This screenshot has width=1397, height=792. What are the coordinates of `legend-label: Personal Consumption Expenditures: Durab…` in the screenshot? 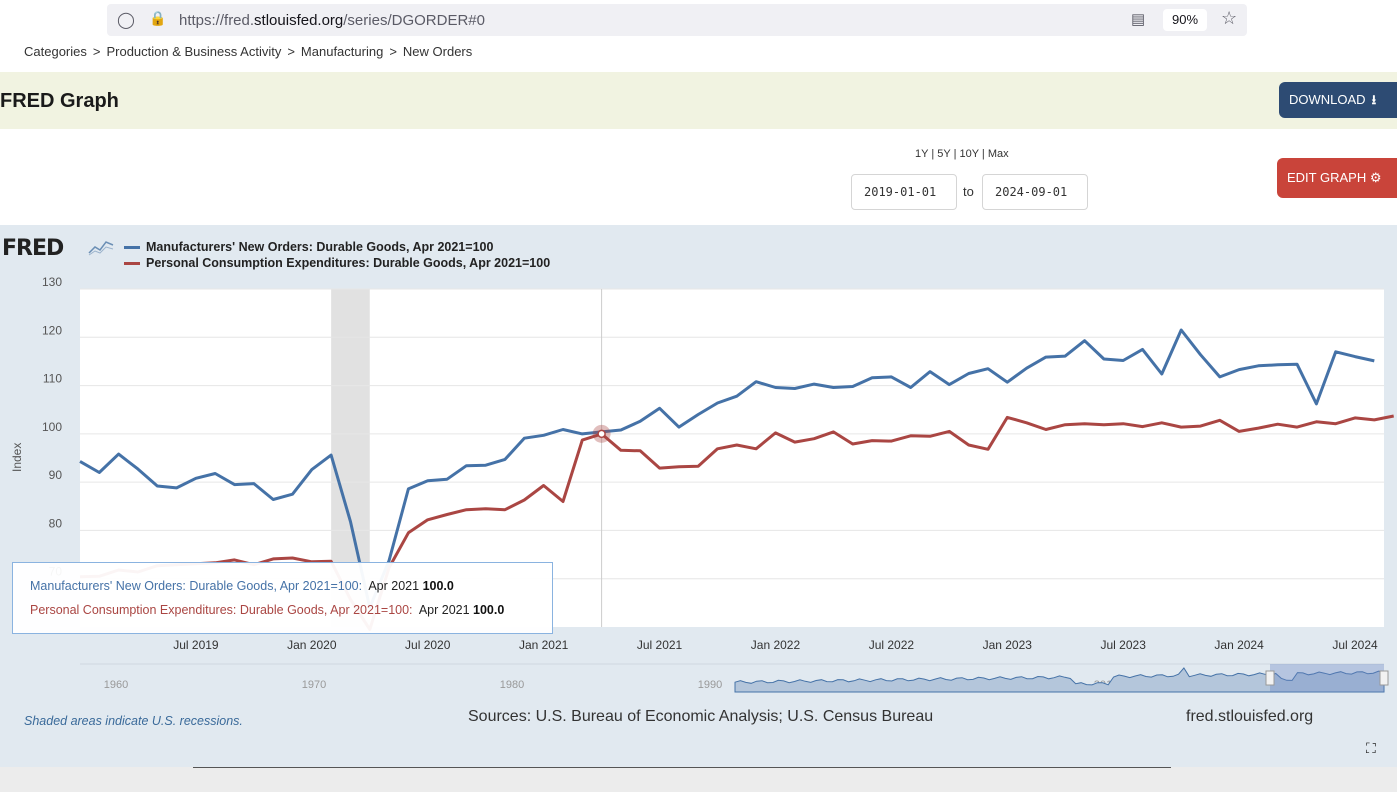 It's located at (348, 263).